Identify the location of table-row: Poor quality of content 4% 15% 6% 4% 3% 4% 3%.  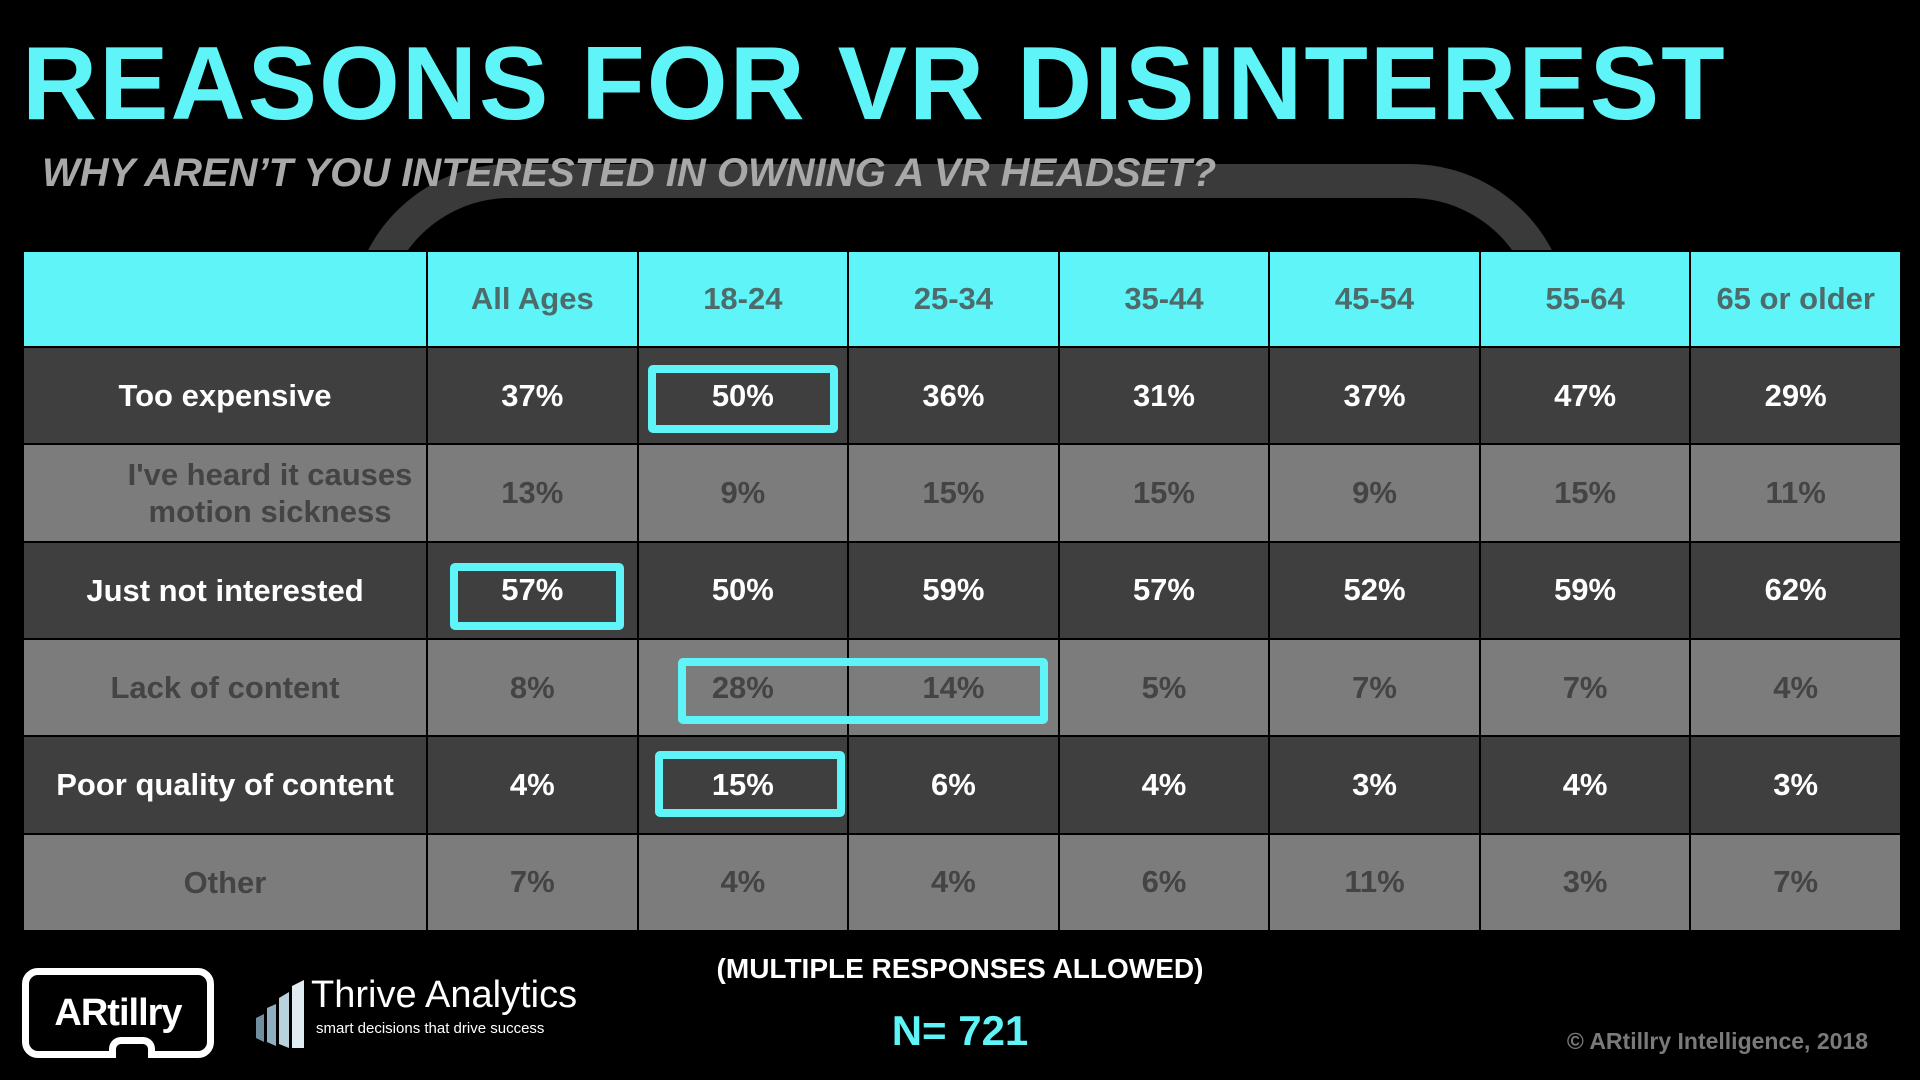
(962, 785).